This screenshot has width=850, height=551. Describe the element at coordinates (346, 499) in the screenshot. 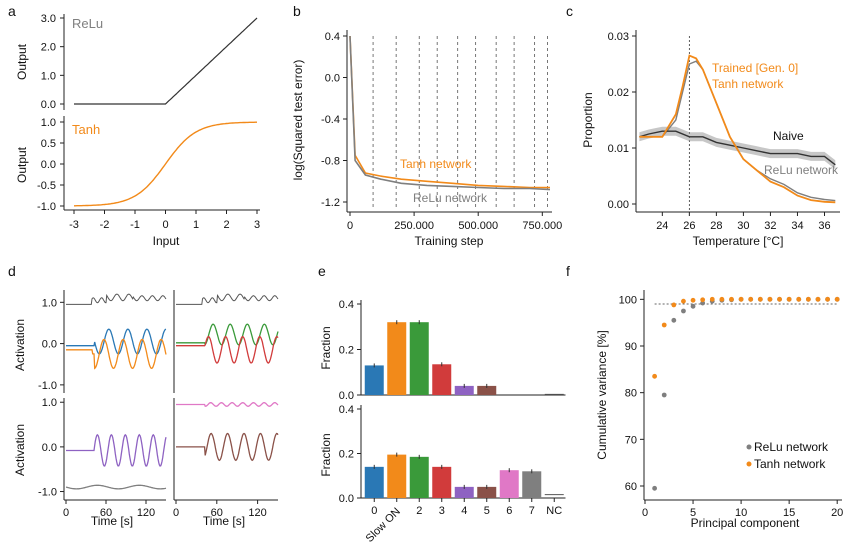

I see `e-ytick-label: 0.0` at that location.